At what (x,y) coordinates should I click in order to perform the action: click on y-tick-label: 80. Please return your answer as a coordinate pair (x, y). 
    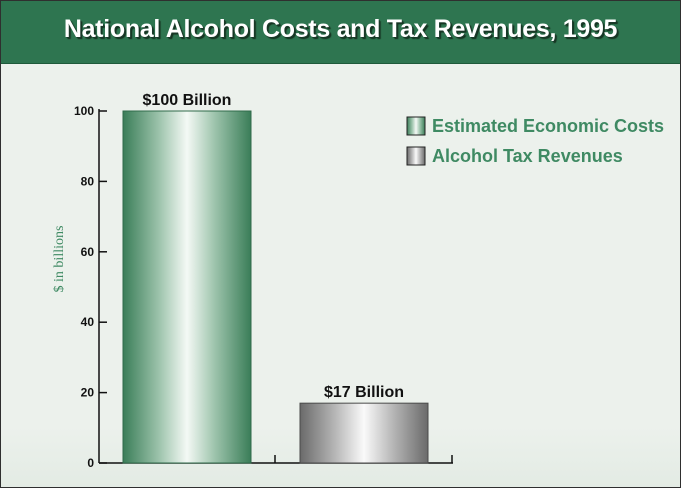
    Looking at the image, I should click on (88, 181).